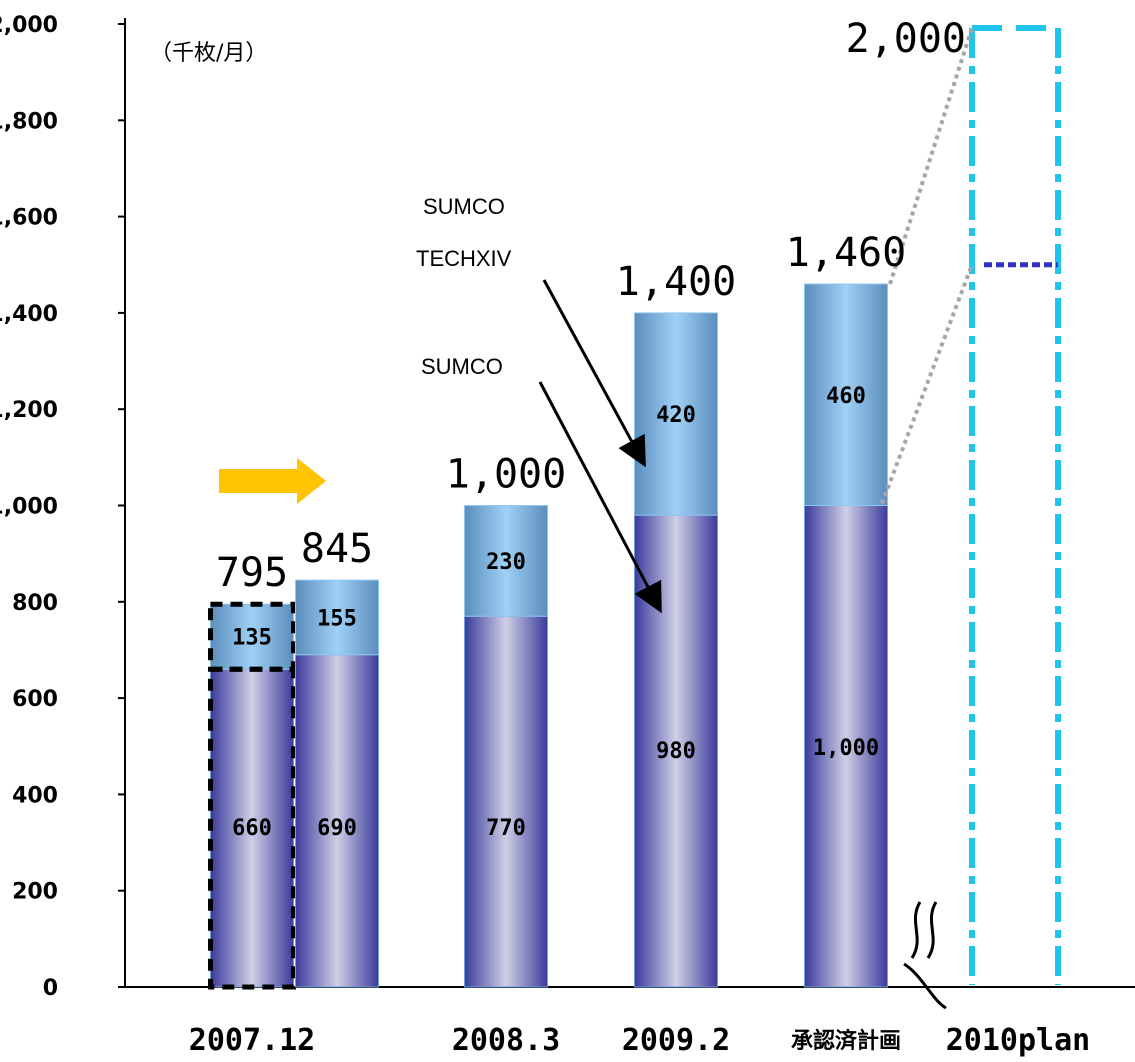 This screenshot has width=1135, height=1062. I want to click on unit-label: （千枚/月）, so click(208, 53).